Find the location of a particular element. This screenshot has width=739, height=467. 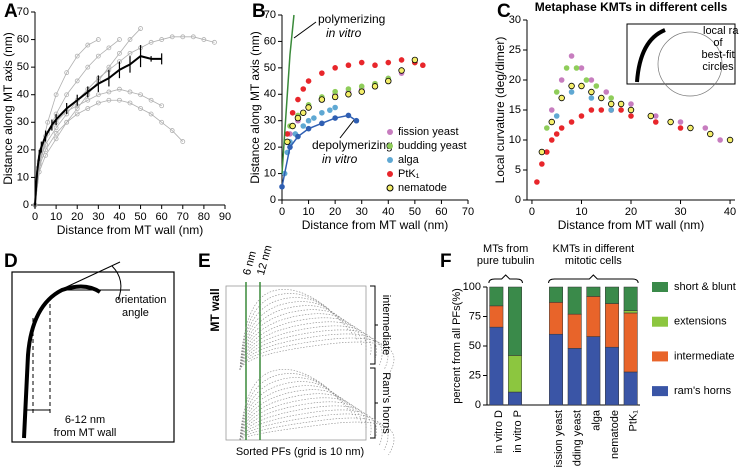

x-tick-label: 0 is located at coordinates (282, 212).